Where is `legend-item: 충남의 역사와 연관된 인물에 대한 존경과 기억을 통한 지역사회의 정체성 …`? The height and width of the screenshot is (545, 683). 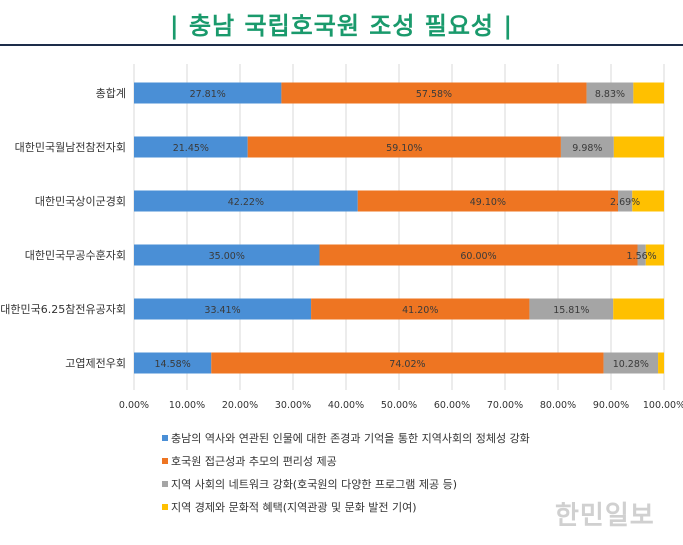
legend-item: 충남의 역사와 연관된 인물에 대한 존경과 기억을 통한 지역사회의 정체성 … is located at coordinates (346, 438).